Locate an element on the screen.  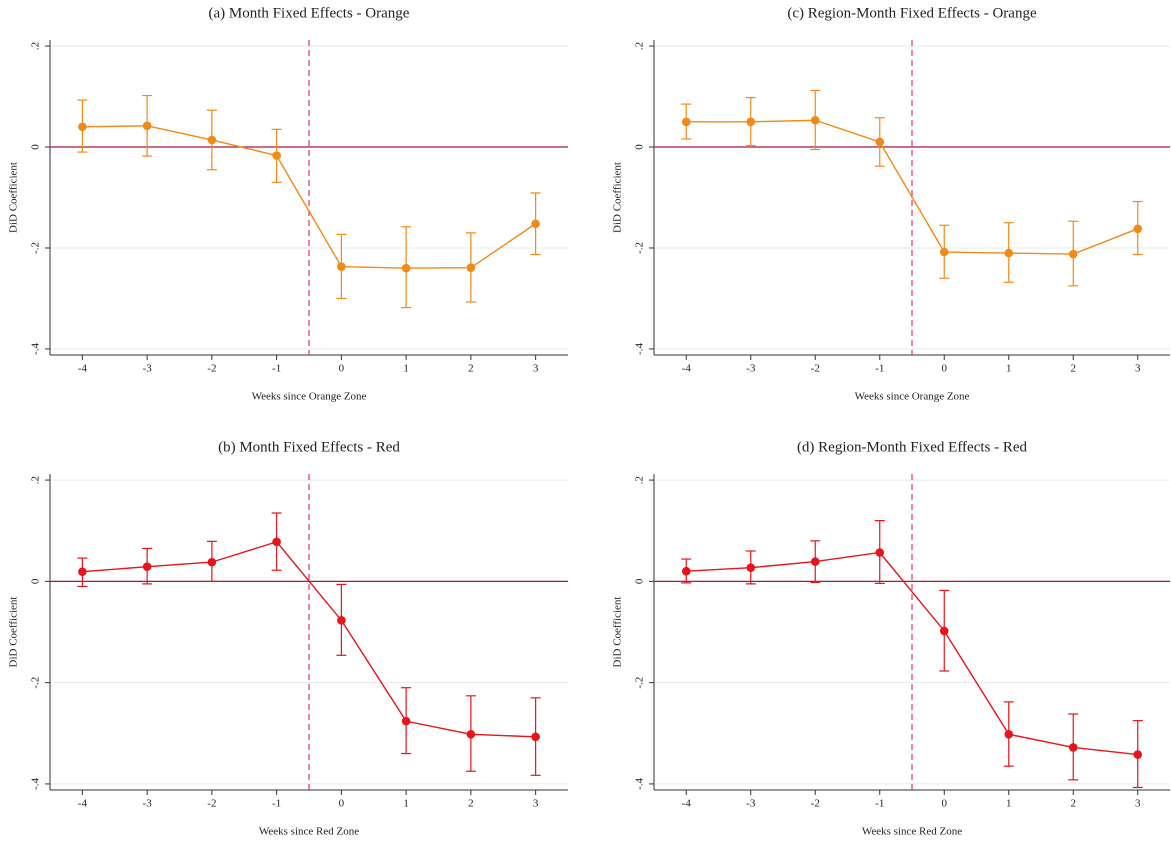
chart-title: (a) Month Fixed Effects - Orange is located at coordinates (309, 13).